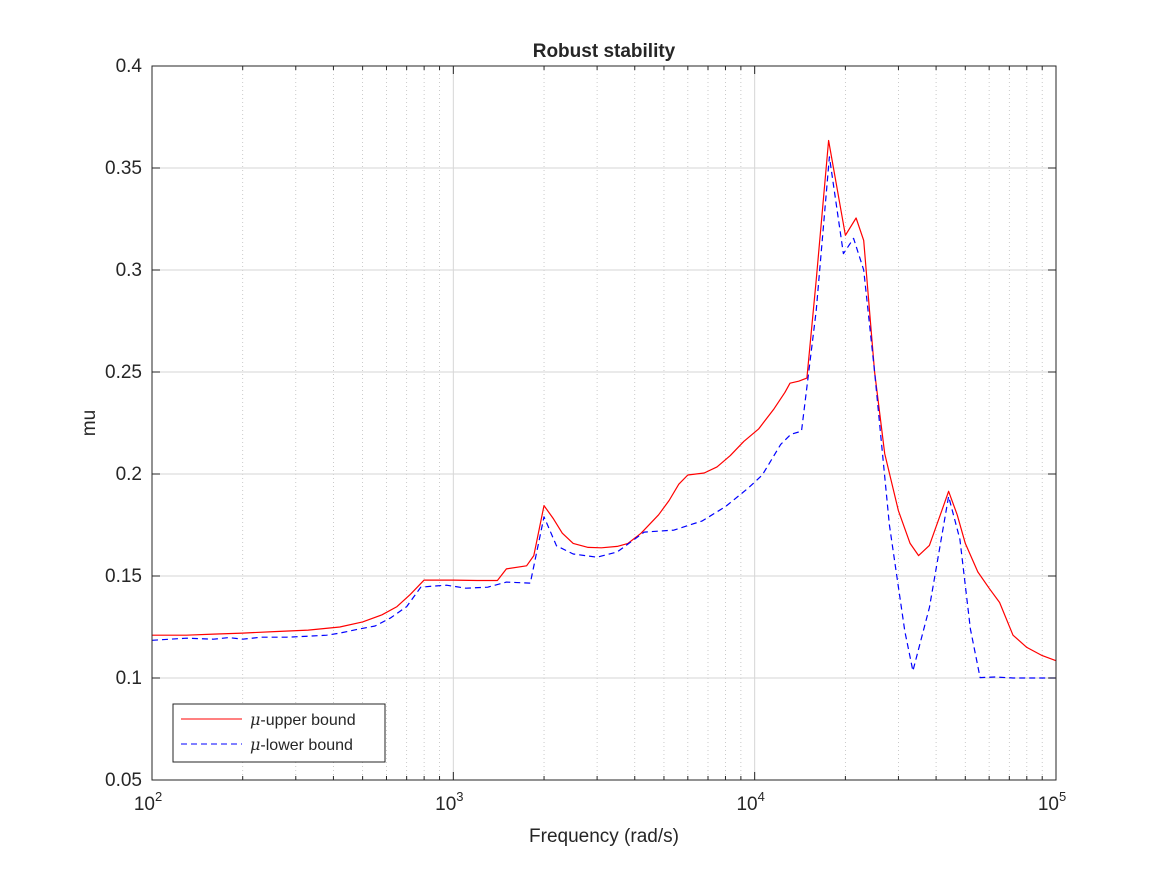  What do you see at coordinates (123, 372) in the screenshot?
I see `y-tick-label: 0.25` at bounding box center [123, 372].